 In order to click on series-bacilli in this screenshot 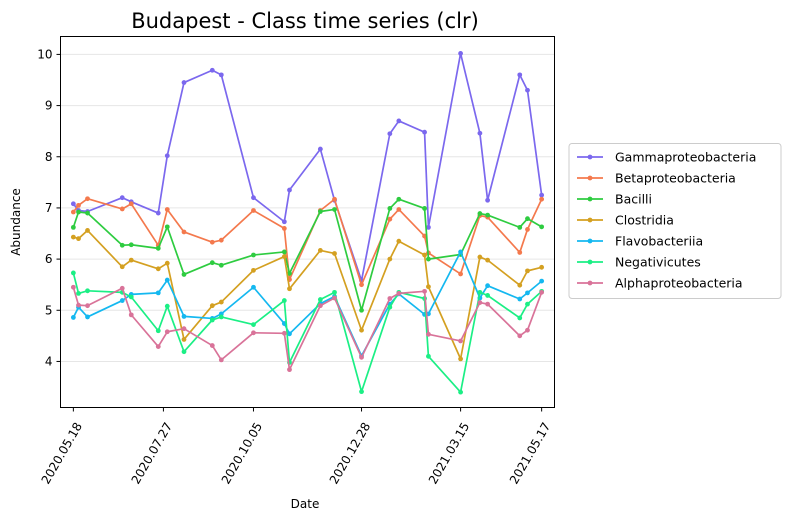, I will do `click(307, 254)`.